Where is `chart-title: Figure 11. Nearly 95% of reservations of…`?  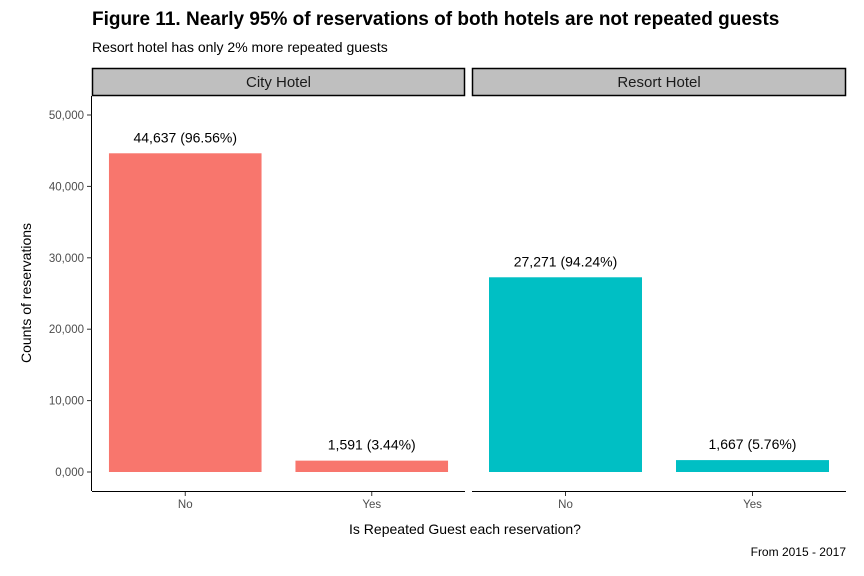 chart-title: Figure 11. Nearly 95% of reservations of… is located at coordinates (436, 19).